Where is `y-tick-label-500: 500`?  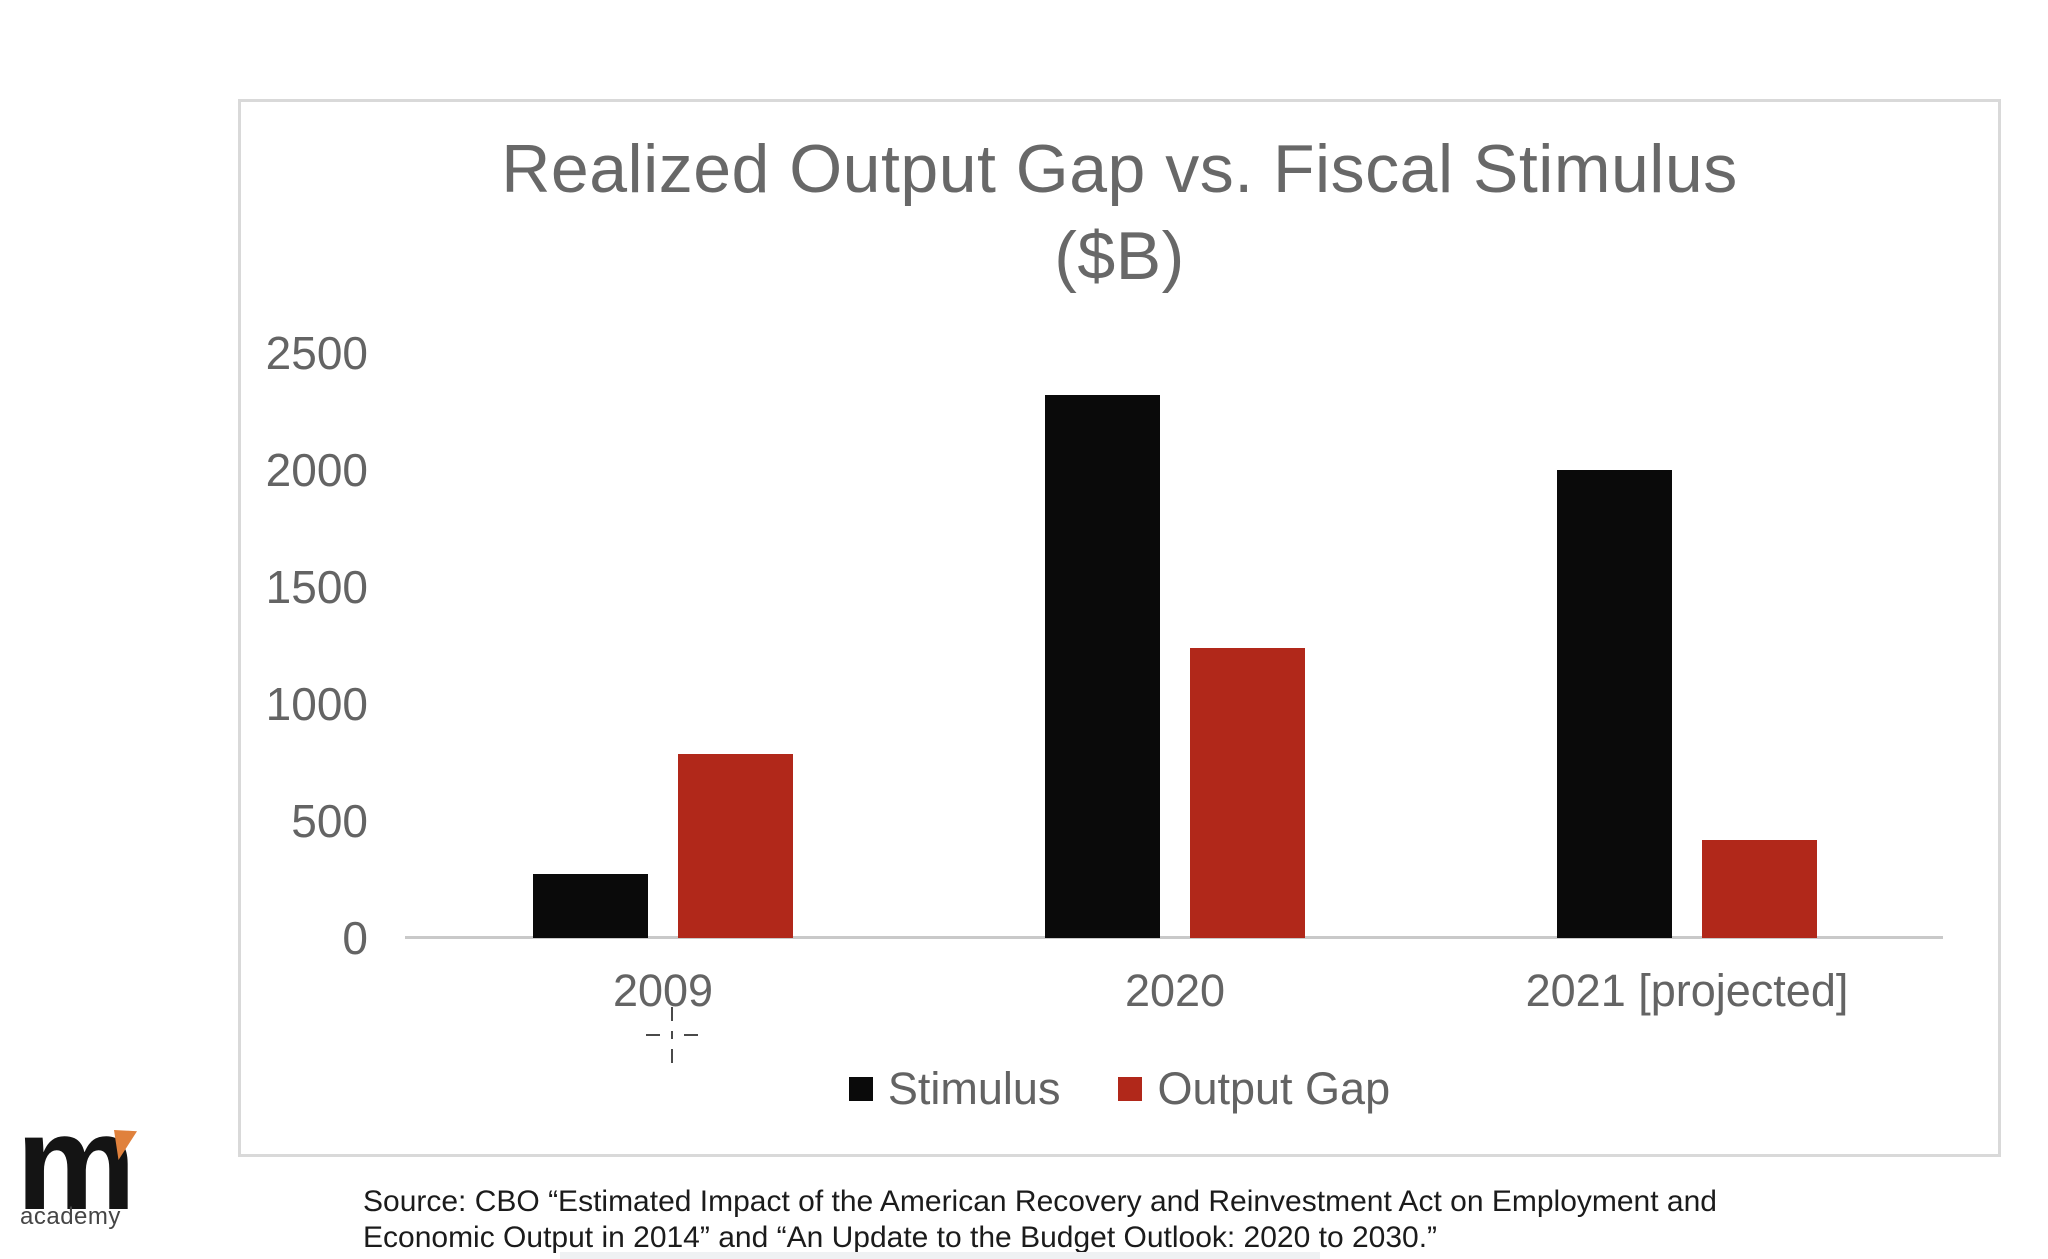 y-tick-label-500: 500 is located at coordinates (329, 821).